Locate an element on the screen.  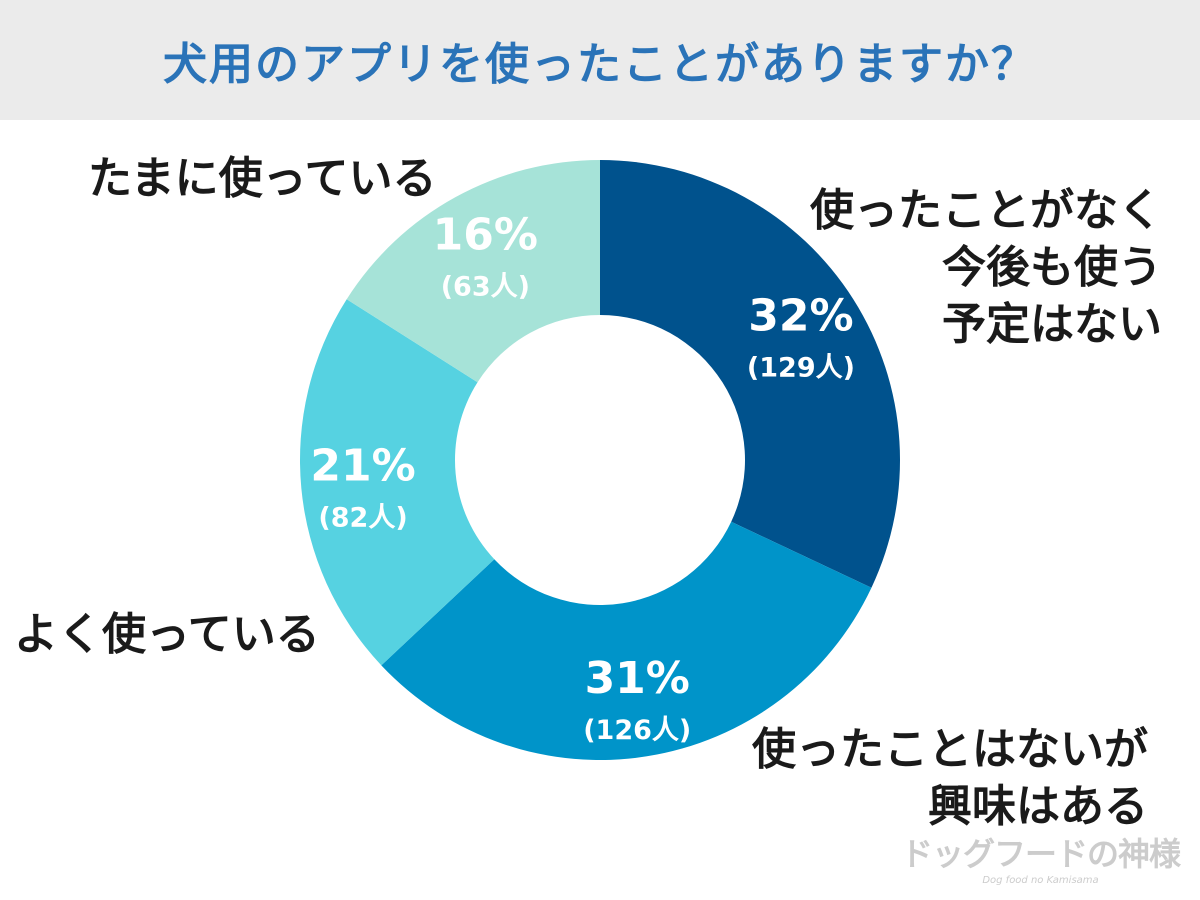
slice-label-line: よく使っている is located at coordinates (167, 634).